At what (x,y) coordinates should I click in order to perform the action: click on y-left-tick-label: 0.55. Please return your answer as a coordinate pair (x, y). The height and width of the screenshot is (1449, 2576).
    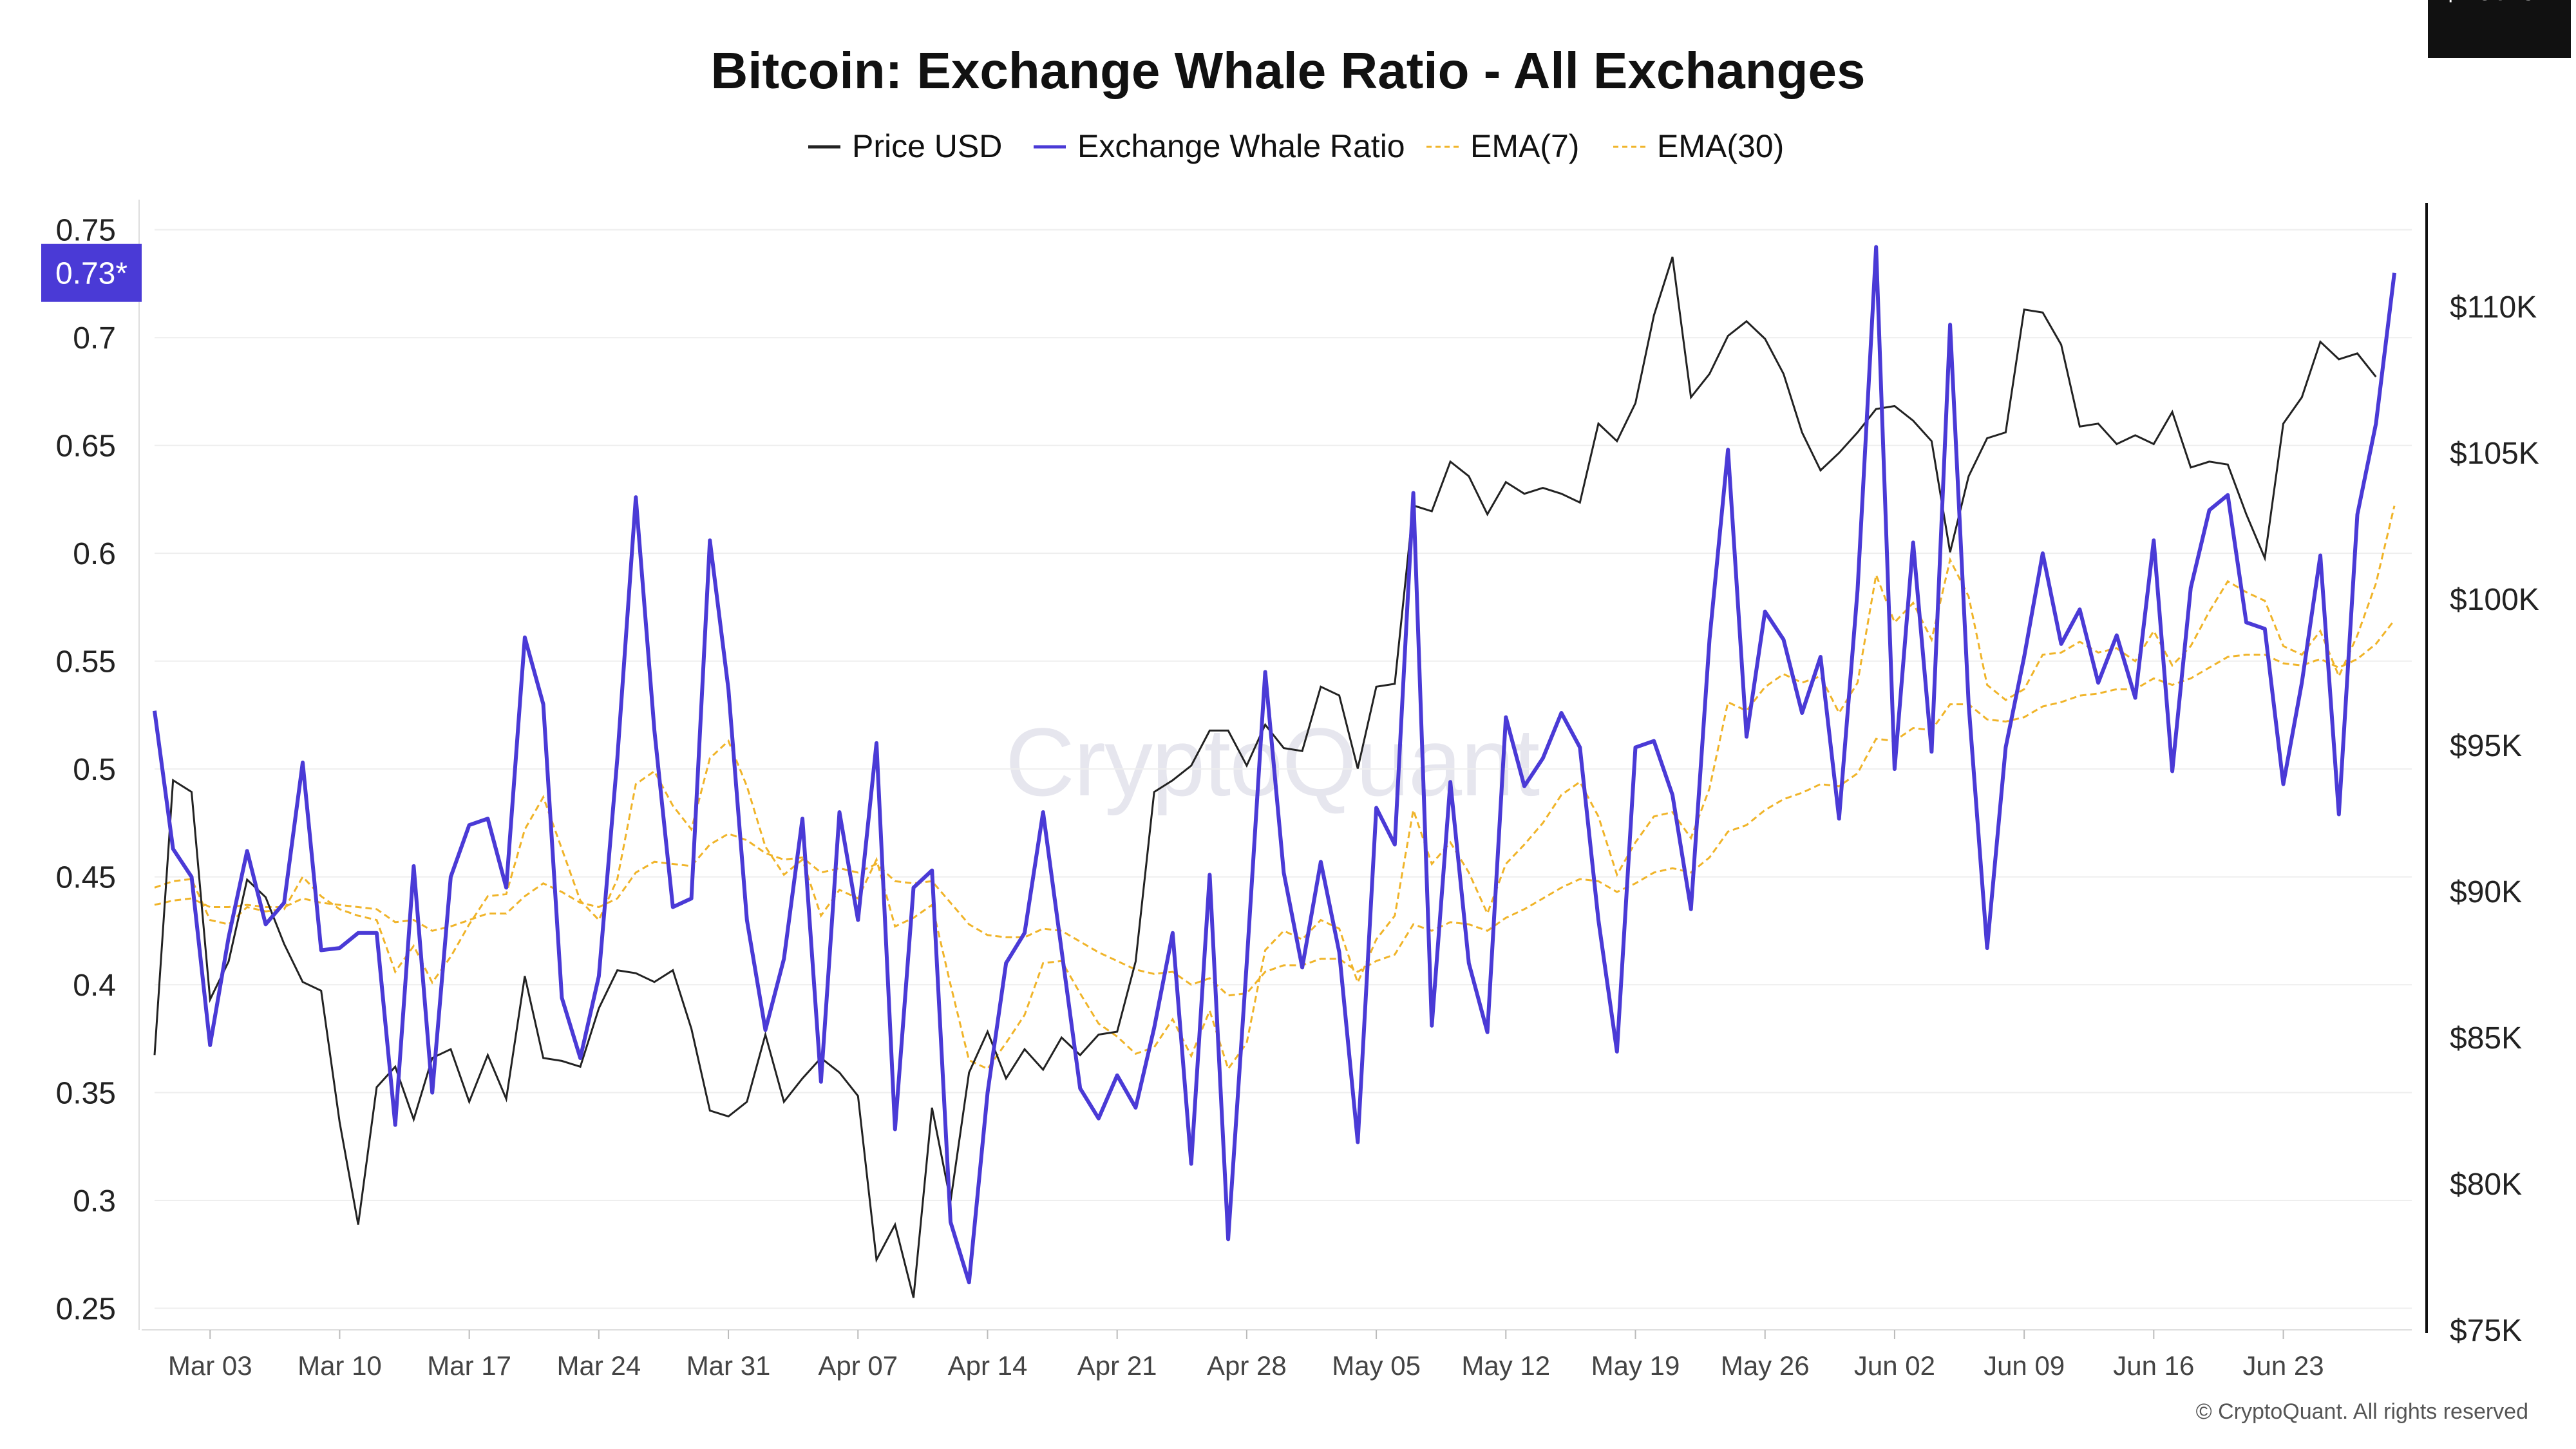
    Looking at the image, I should click on (86, 662).